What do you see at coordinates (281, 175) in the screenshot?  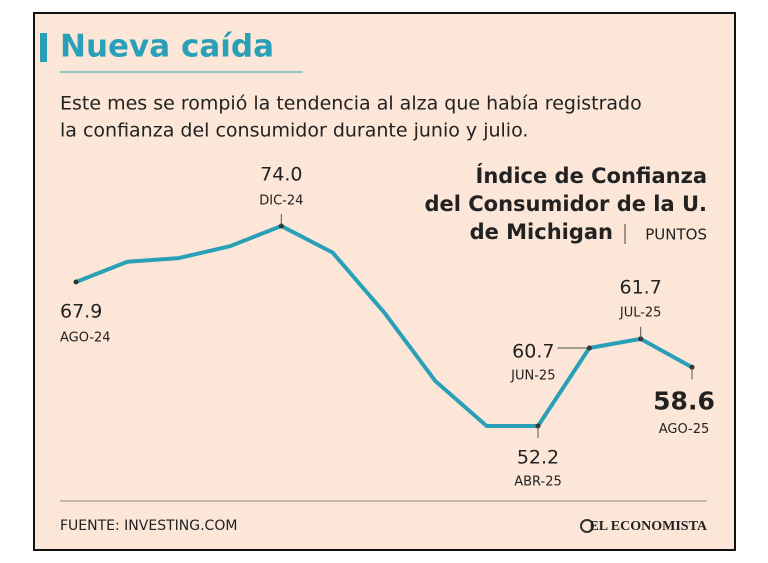 I see `value-label: 74.0` at bounding box center [281, 175].